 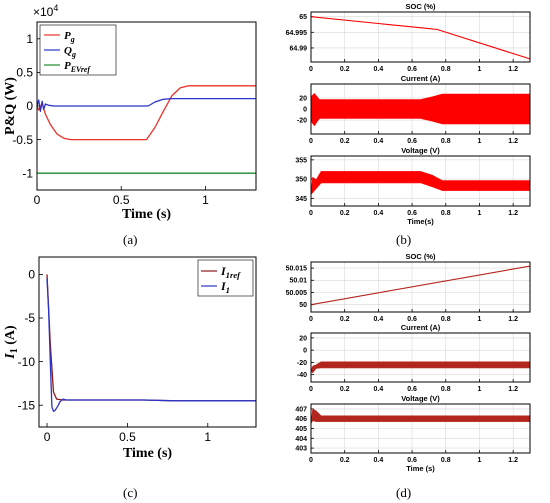 I want to click on d-sub3-xtick-label: 1.2, so click(x=513, y=460).